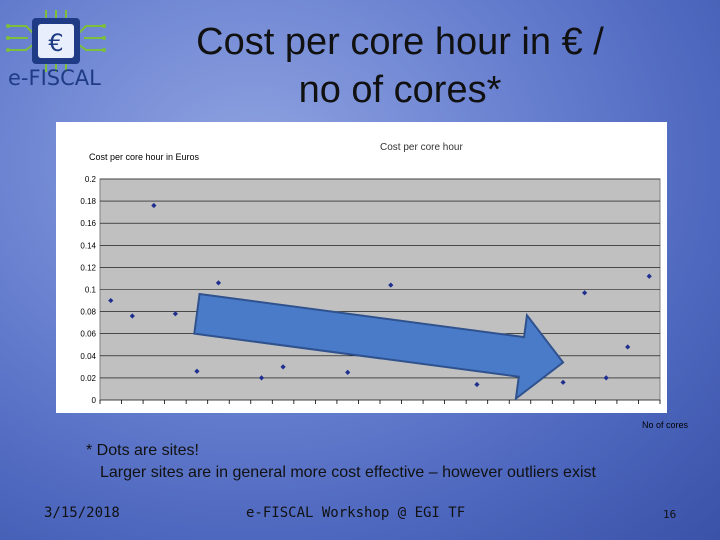 Image resolution: width=720 pixels, height=540 pixels. Describe the element at coordinates (356, 513) in the screenshot. I see `footer-event: e-FISCAL Workshop @ EGI TF` at that location.